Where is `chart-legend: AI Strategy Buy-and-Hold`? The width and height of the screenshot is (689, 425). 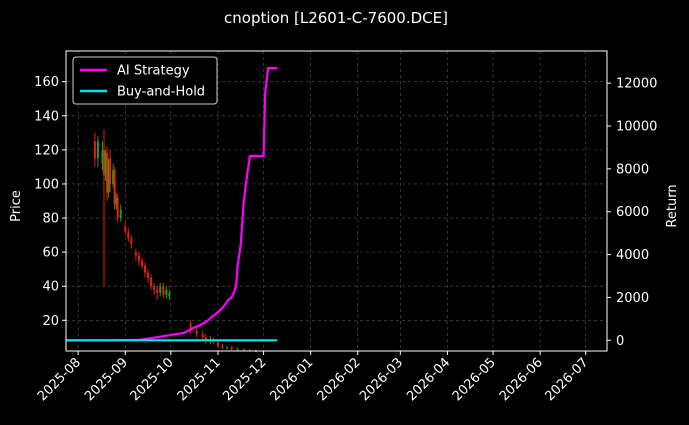
chart-legend: AI Strategy Buy-and-Hold is located at coordinates (145, 80).